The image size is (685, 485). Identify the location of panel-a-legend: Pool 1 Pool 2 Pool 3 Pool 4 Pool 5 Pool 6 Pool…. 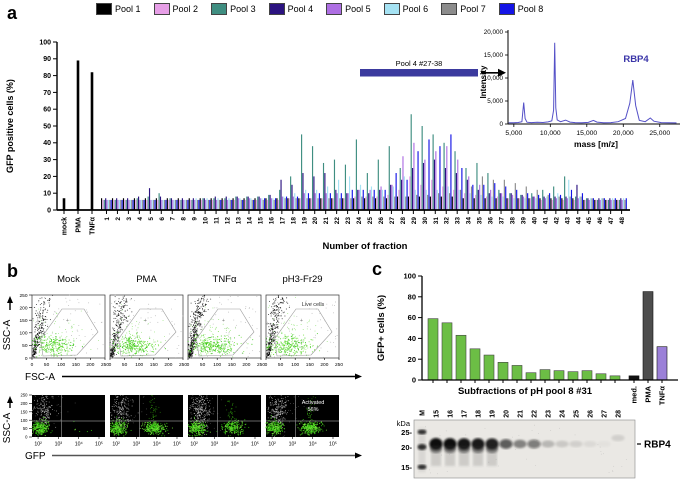
(319, 9).